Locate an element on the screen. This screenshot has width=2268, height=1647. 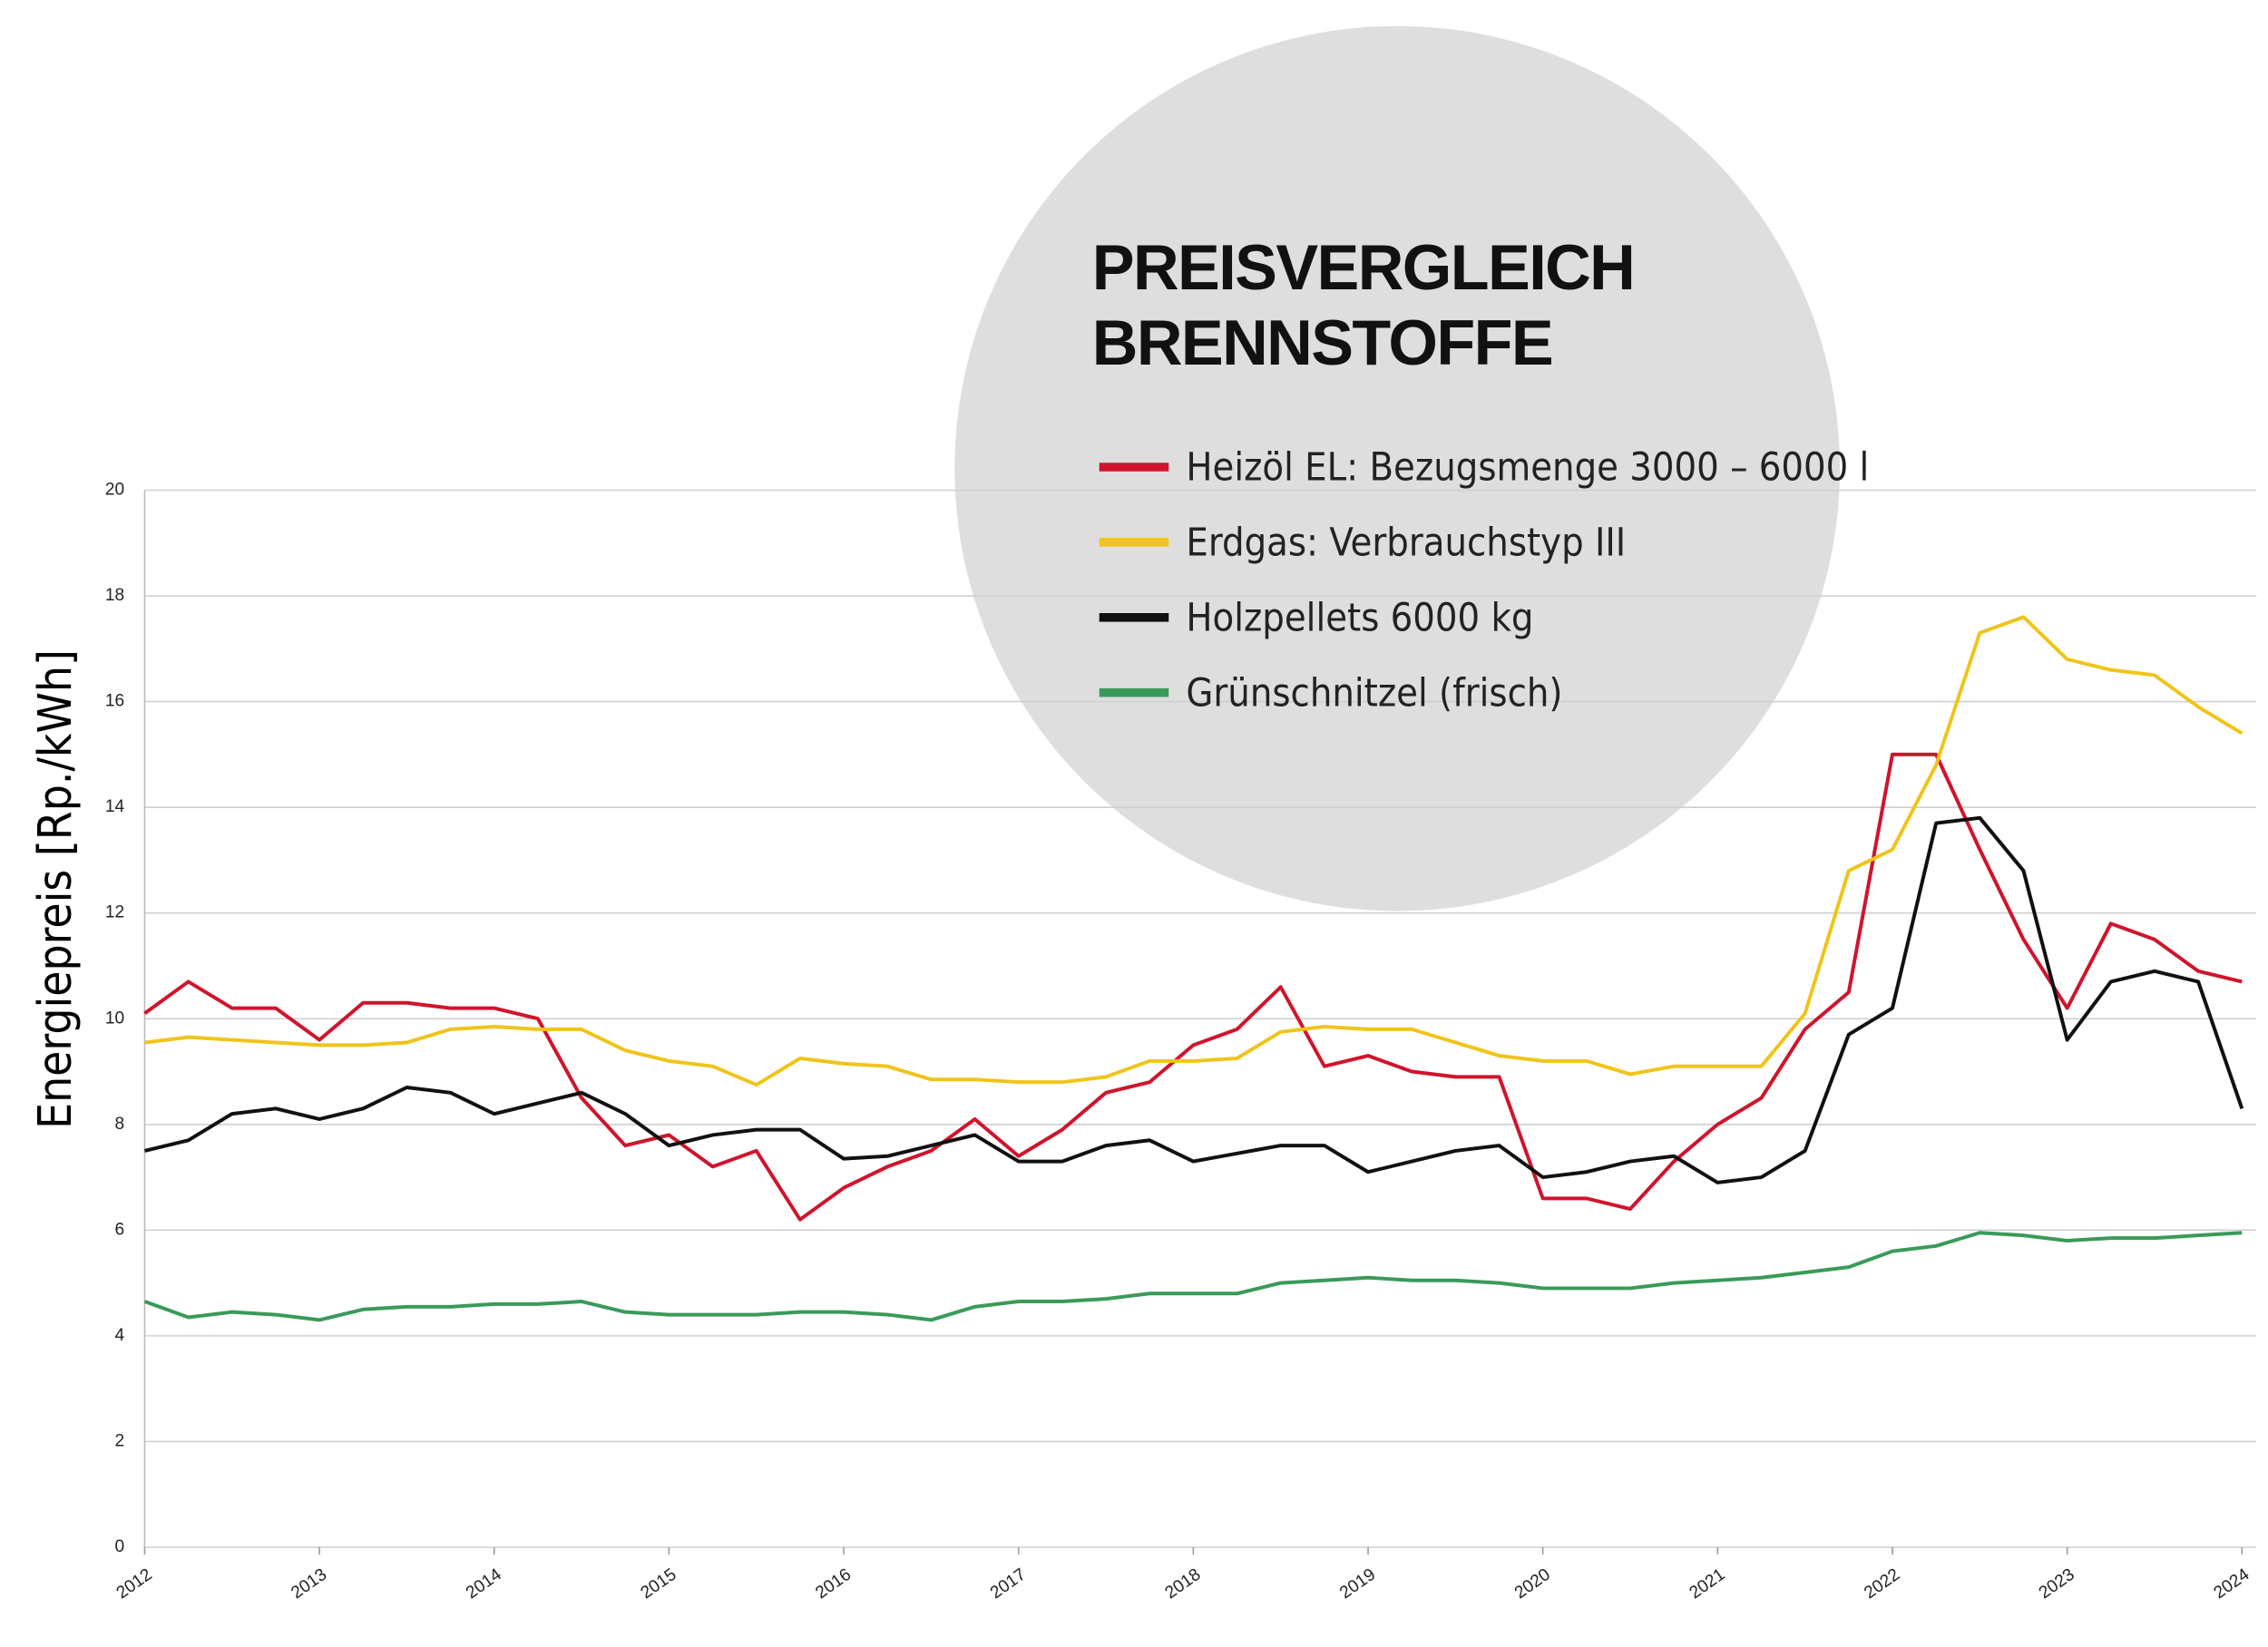
y-tick-label: 2 is located at coordinates (119, 1440).